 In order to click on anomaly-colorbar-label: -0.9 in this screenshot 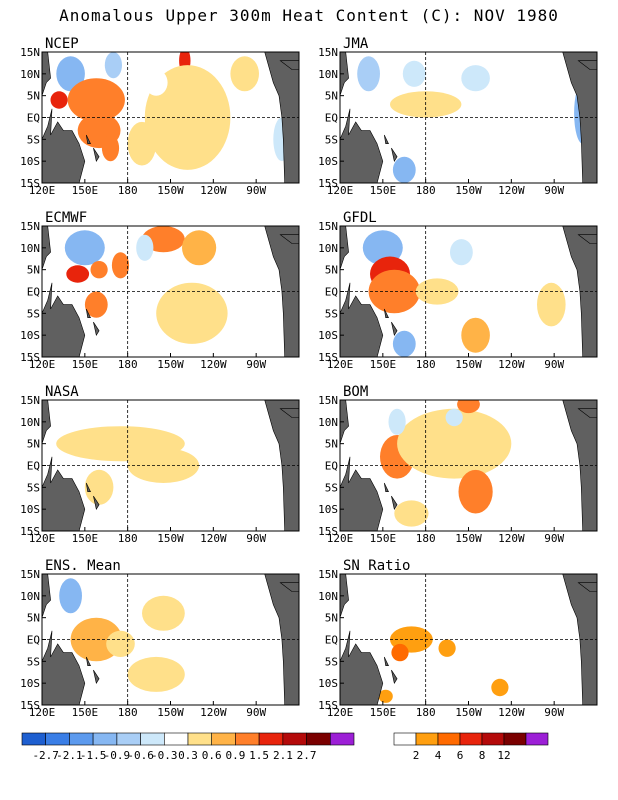, I will do `click(117, 755)`.